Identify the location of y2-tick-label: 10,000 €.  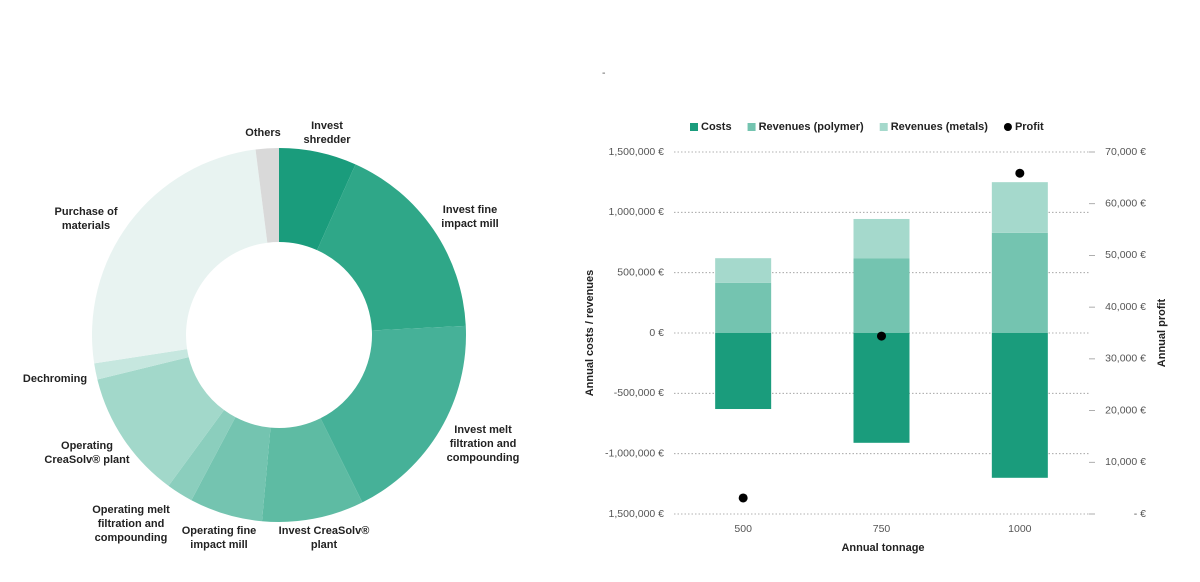
(1125, 462).